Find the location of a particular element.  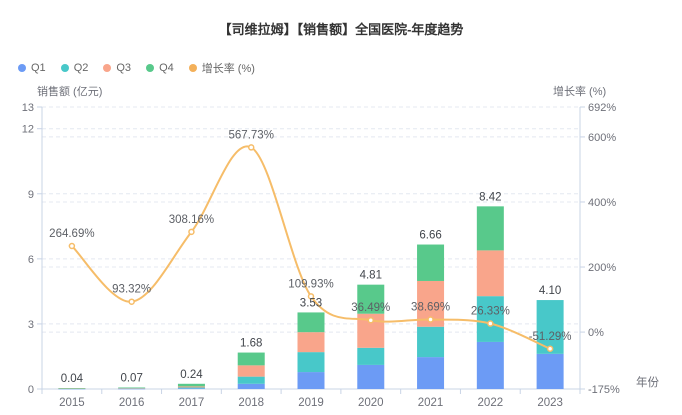

right-axis-name: 增长率 (%) is located at coordinates (579, 91).